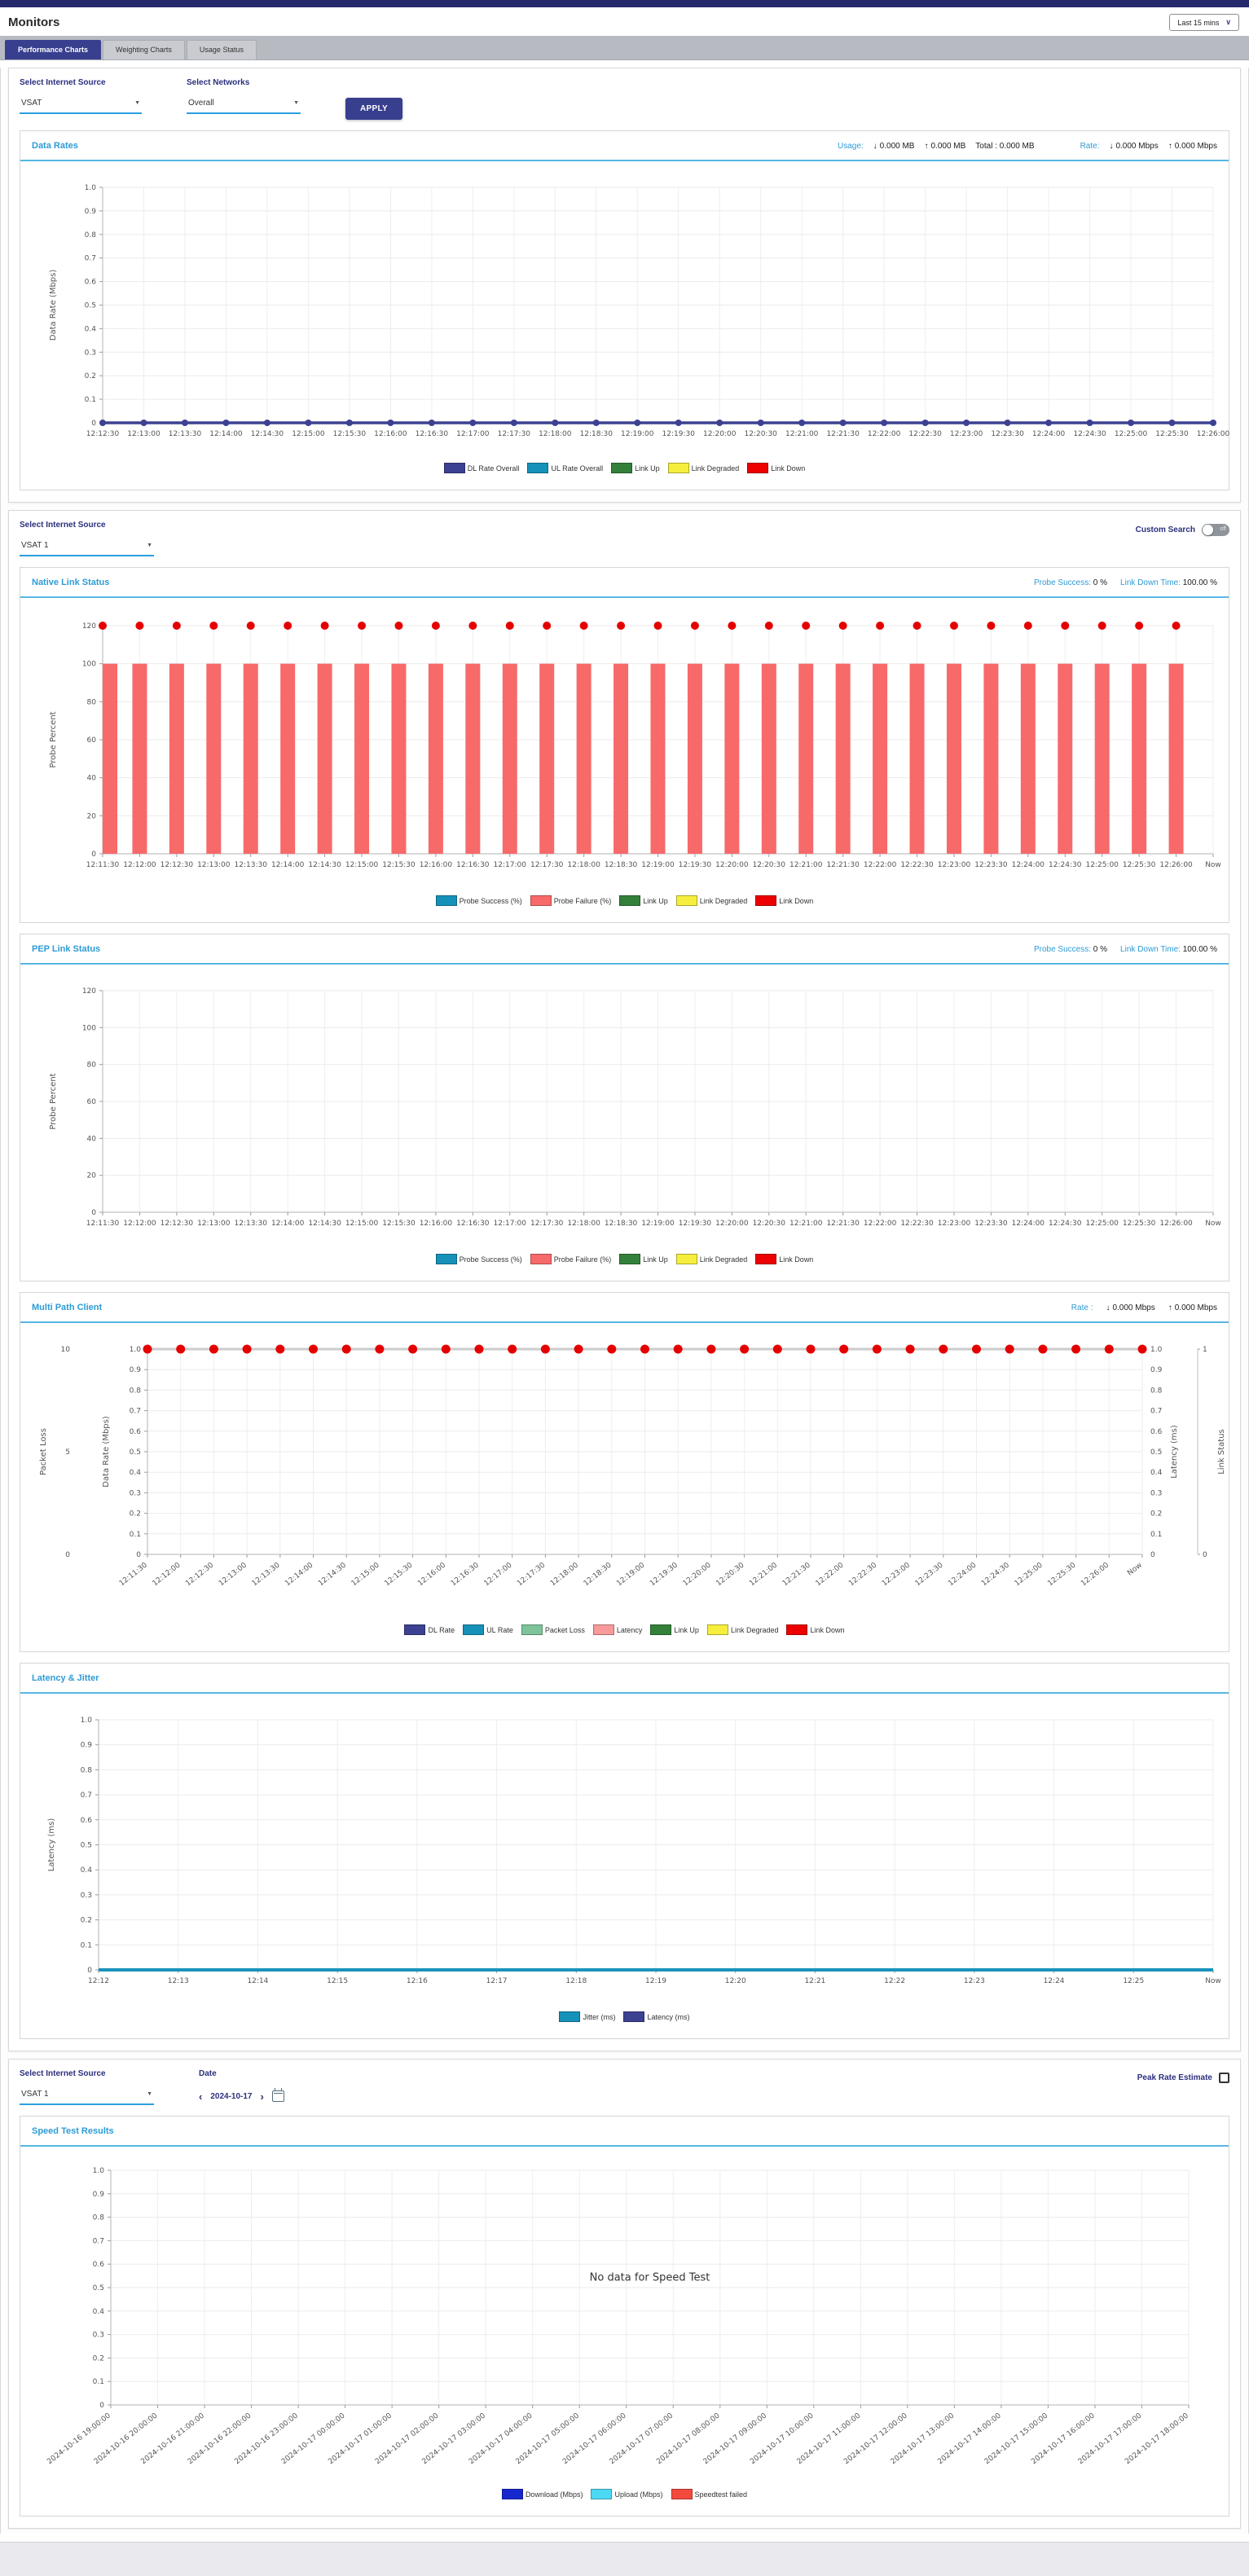 The width and height of the screenshot is (1249, 2576). What do you see at coordinates (103, 1224) in the screenshot?
I see `svg-text: 12:11:30` at bounding box center [103, 1224].